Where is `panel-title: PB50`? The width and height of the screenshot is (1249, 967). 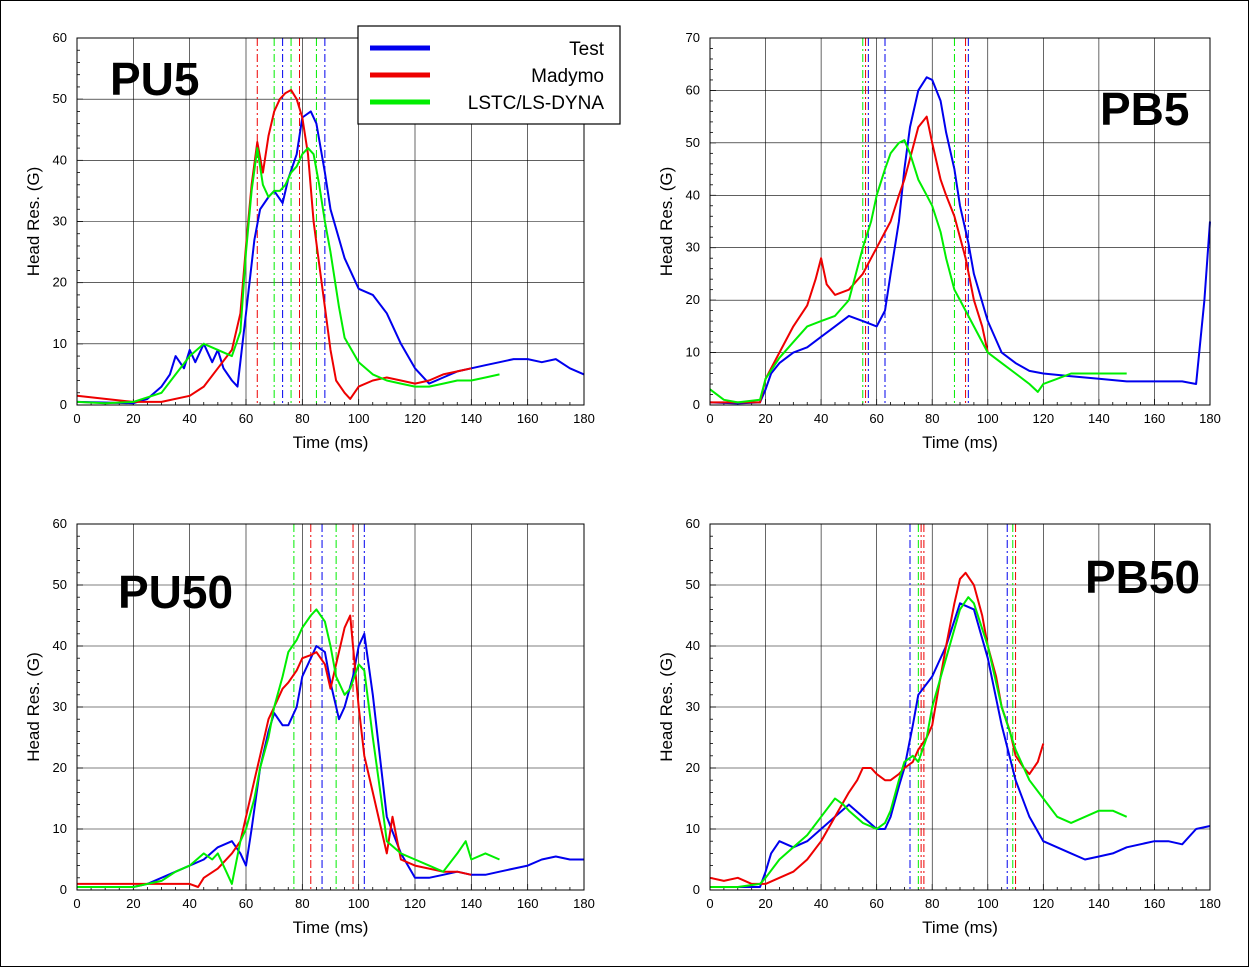 panel-title: PB50 is located at coordinates (1142, 577).